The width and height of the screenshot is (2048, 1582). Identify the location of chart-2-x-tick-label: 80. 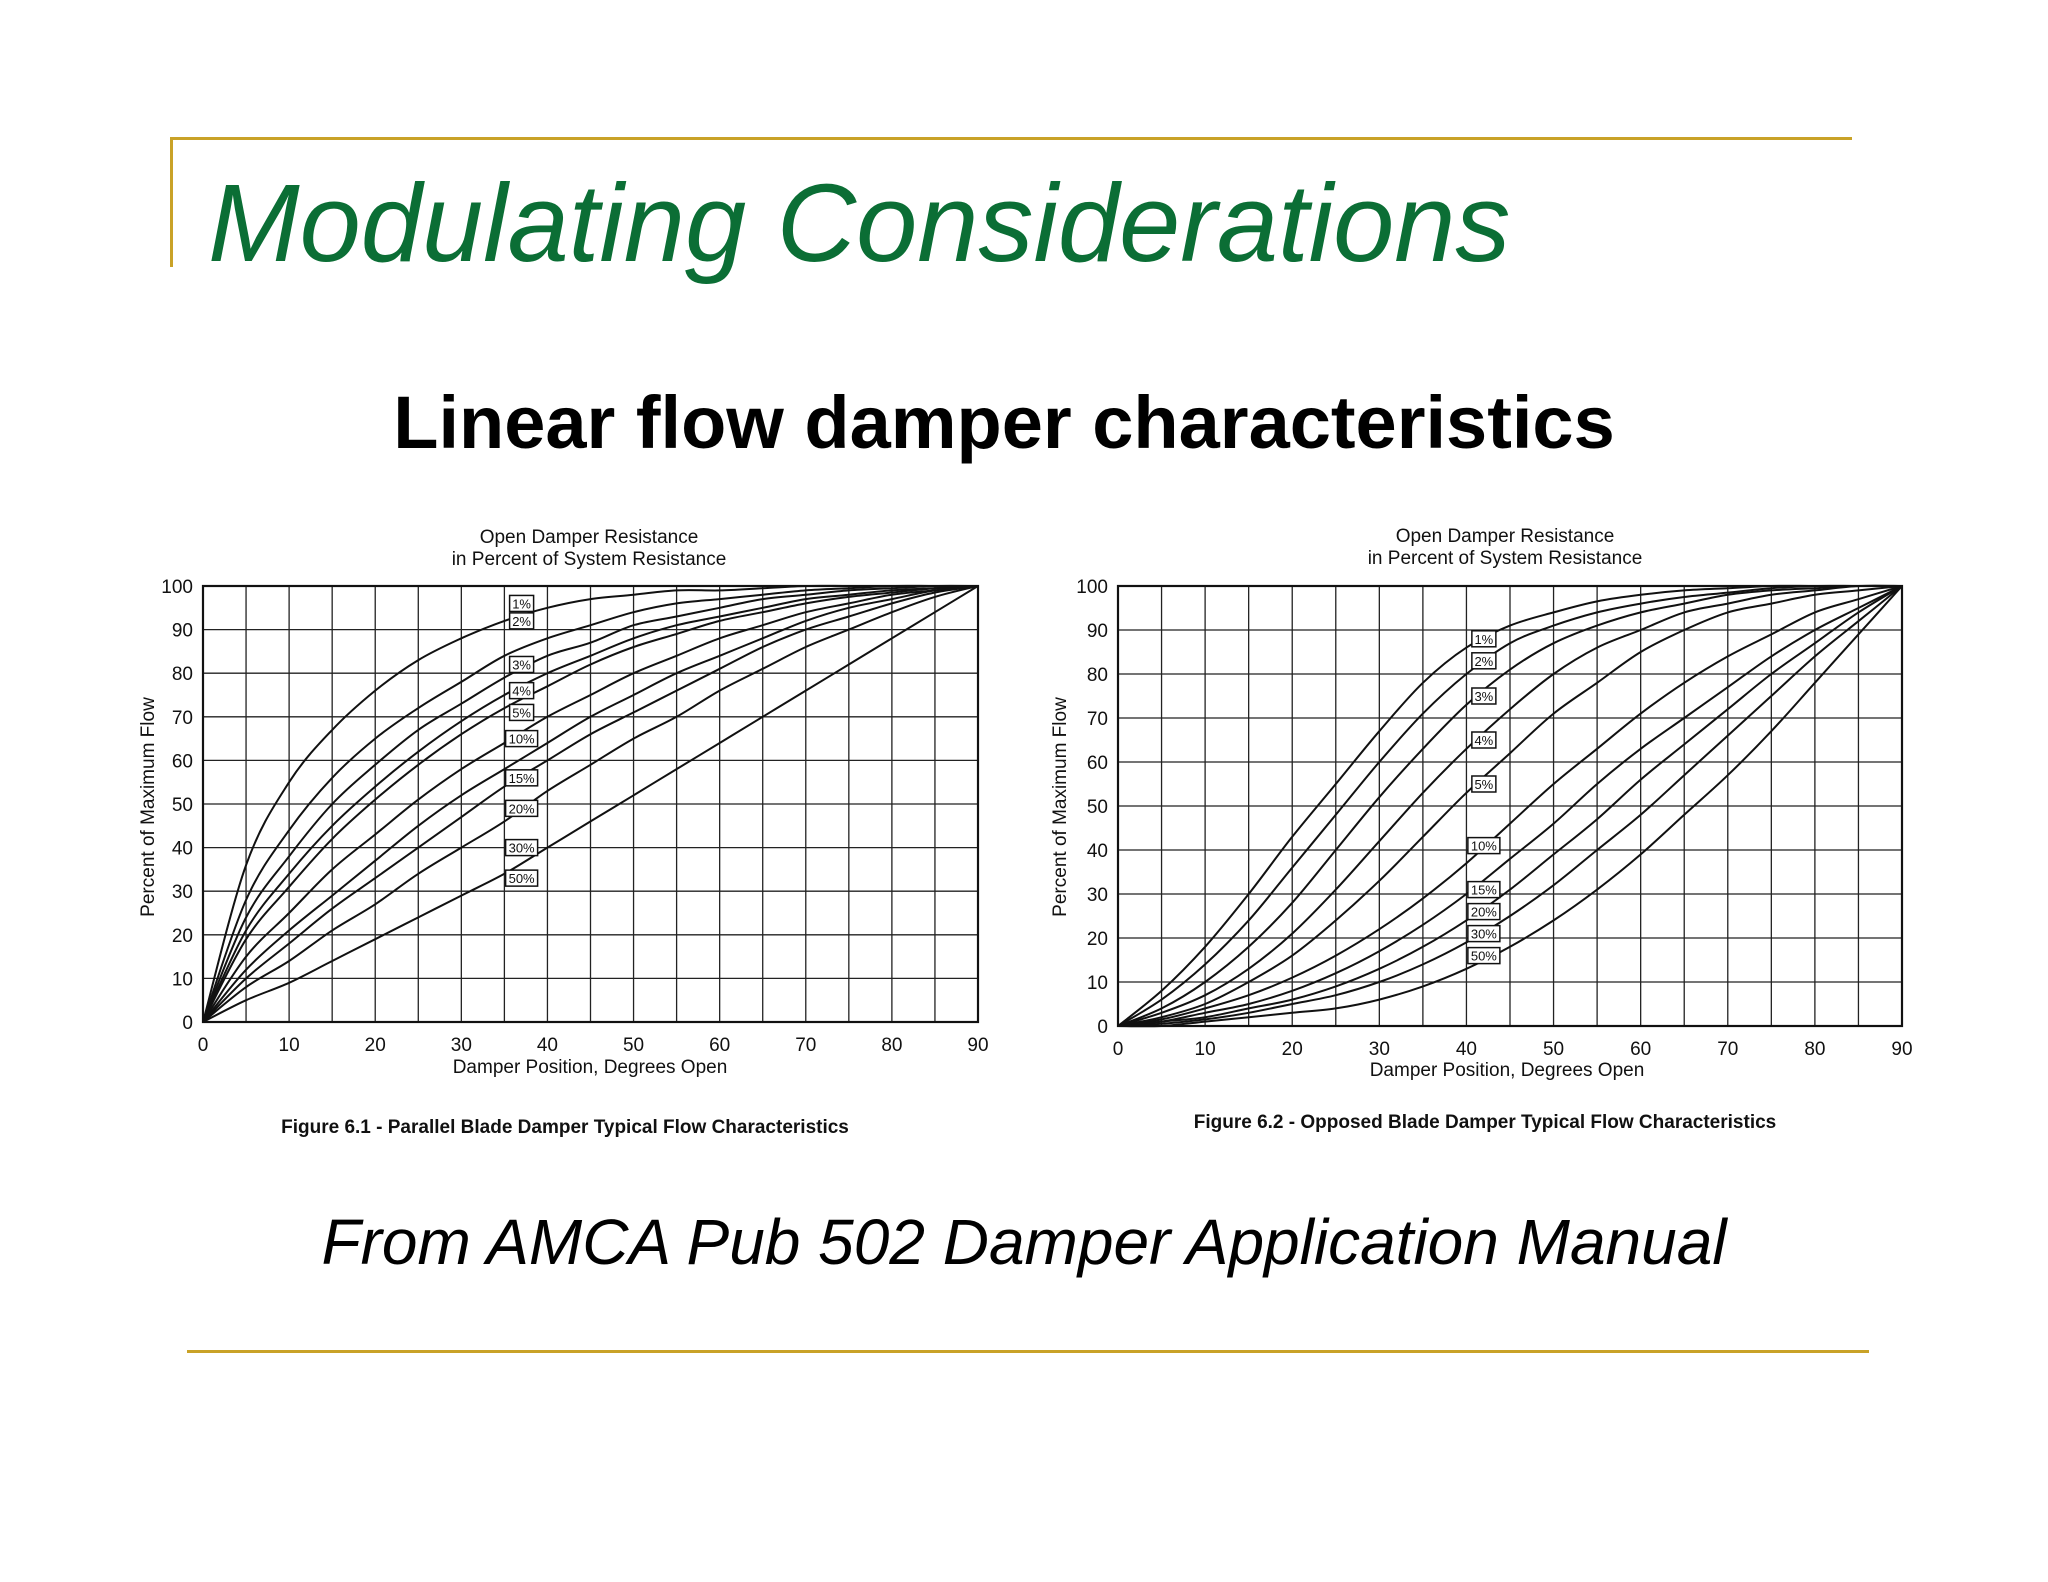
(1814, 1049).